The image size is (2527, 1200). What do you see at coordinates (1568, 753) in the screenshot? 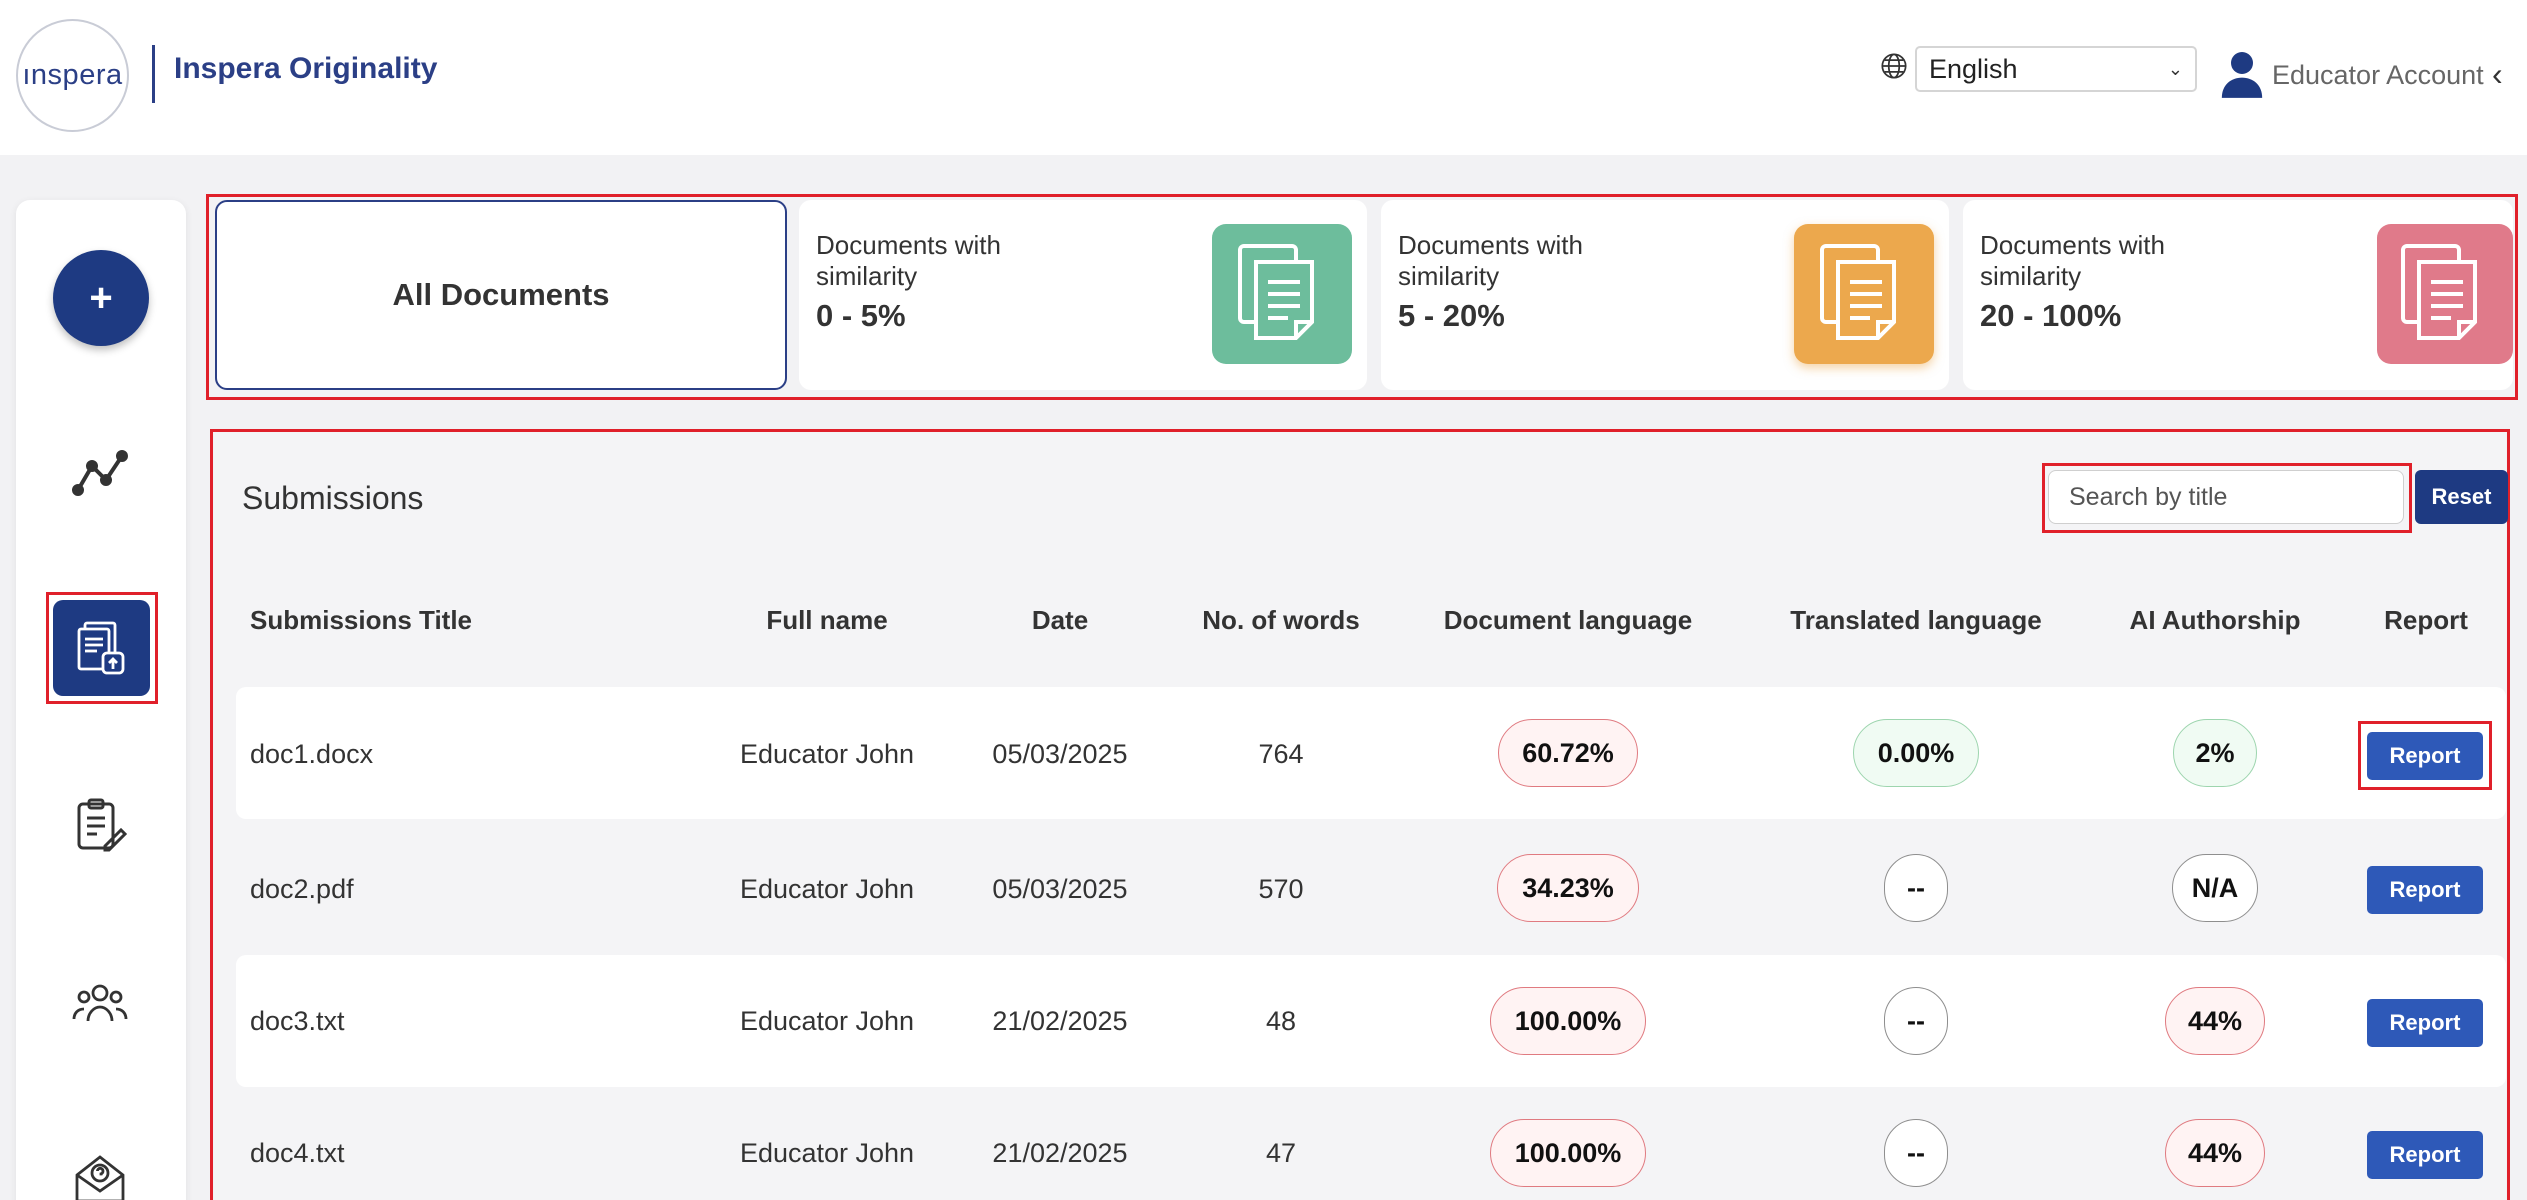
I see `document-language-badge: 60.72%` at bounding box center [1568, 753].